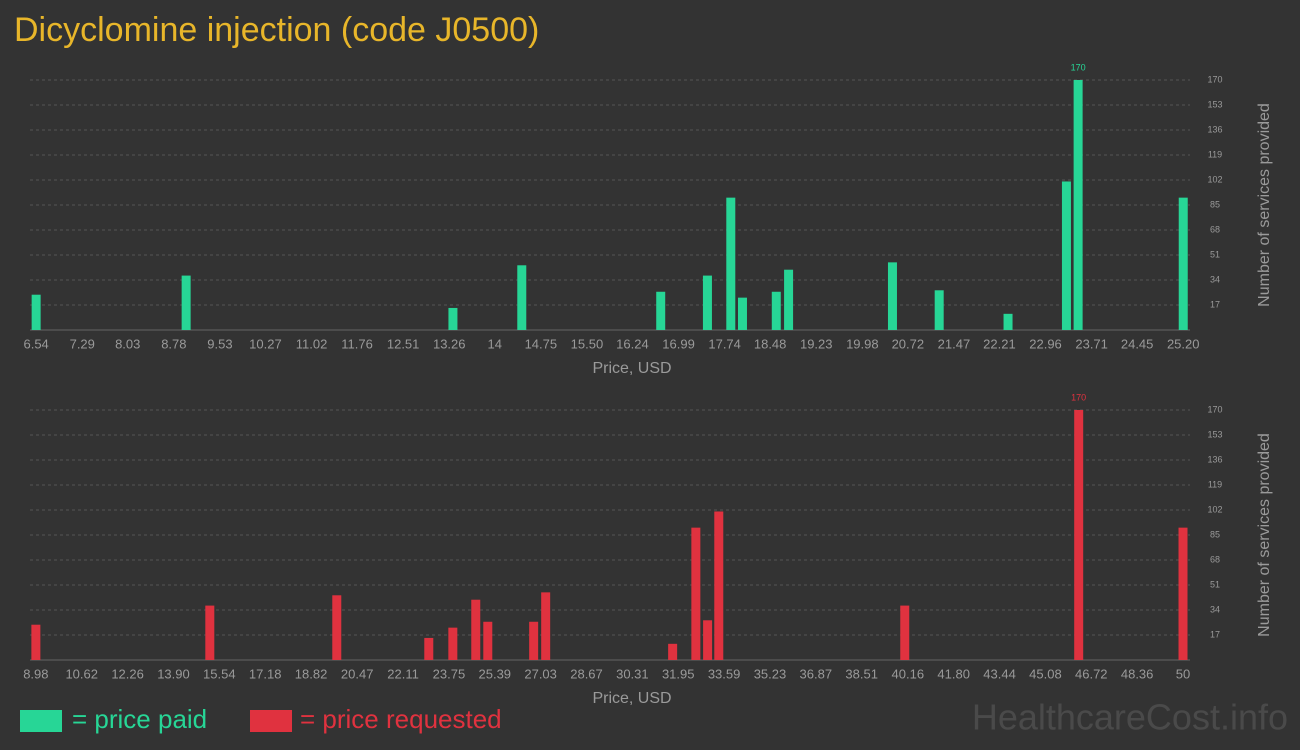  I want to click on x-tick-label: 41.80, so click(953, 673).